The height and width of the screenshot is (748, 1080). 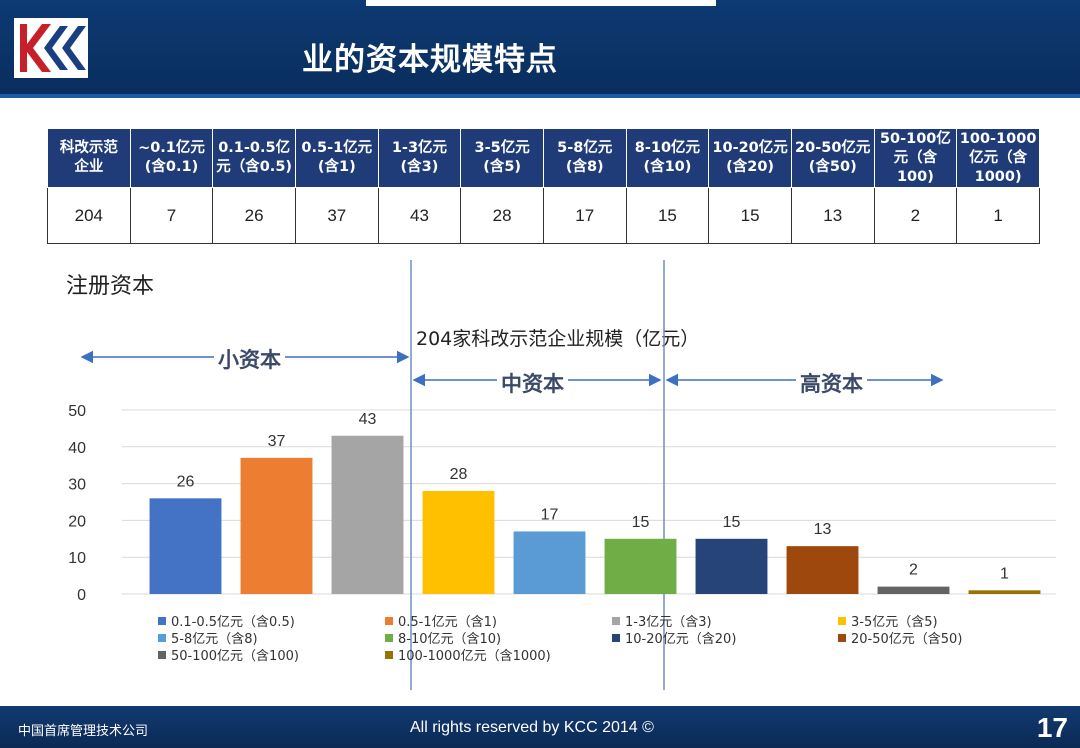 What do you see at coordinates (558, 339) in the screenshot?
I see `chart-title: 204家科改示范企业规模（亿元）` at bounding box center [558, 339].